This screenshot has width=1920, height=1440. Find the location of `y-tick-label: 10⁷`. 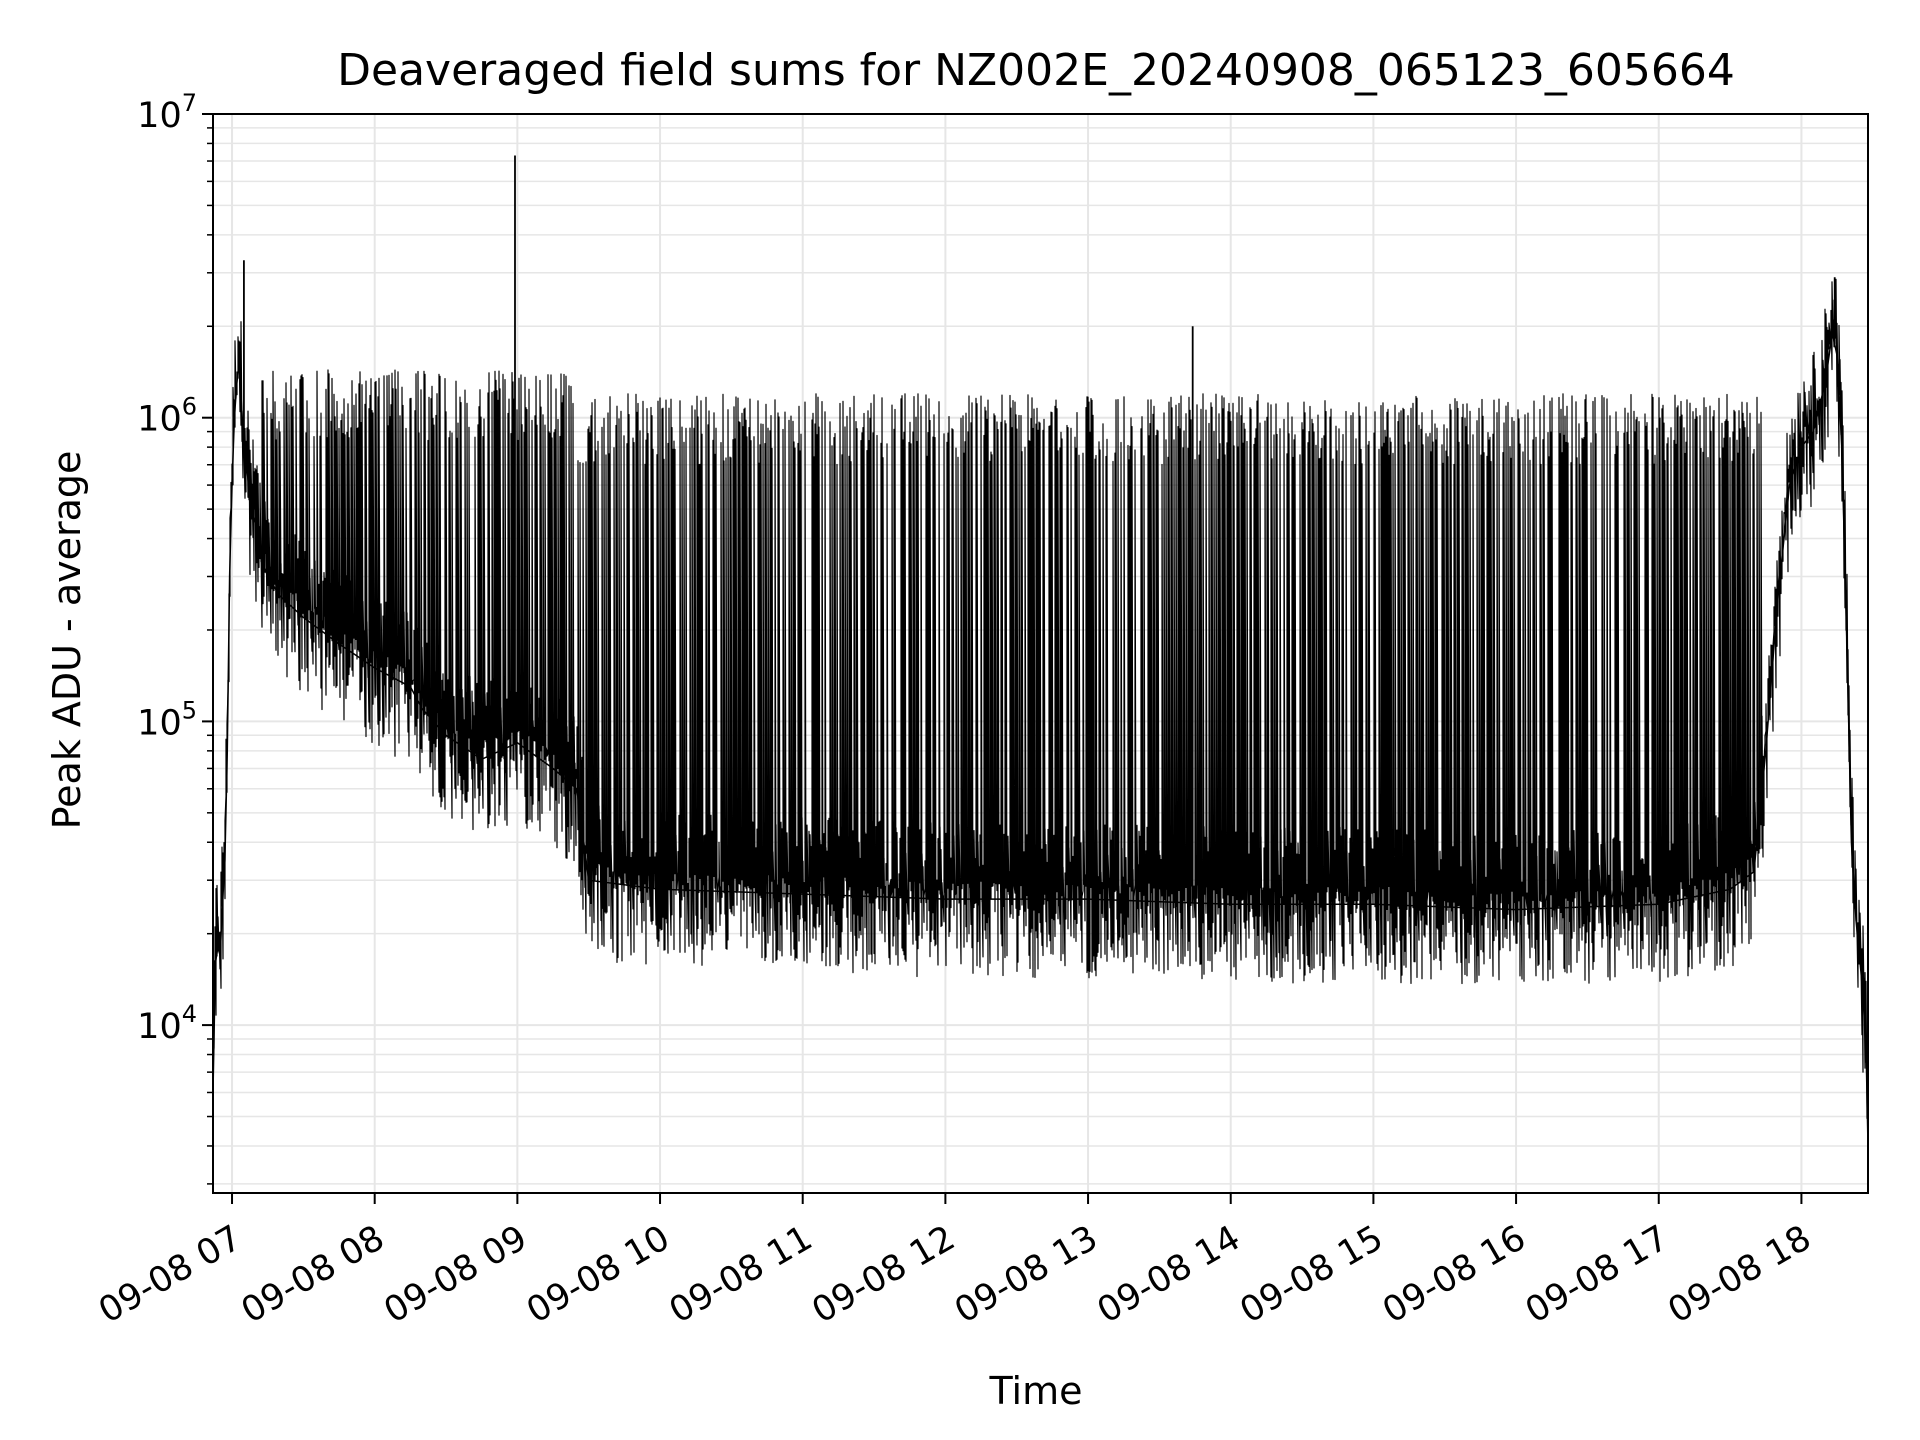

y-tick-label: 10⁷ is located at coordinates (167, 112).